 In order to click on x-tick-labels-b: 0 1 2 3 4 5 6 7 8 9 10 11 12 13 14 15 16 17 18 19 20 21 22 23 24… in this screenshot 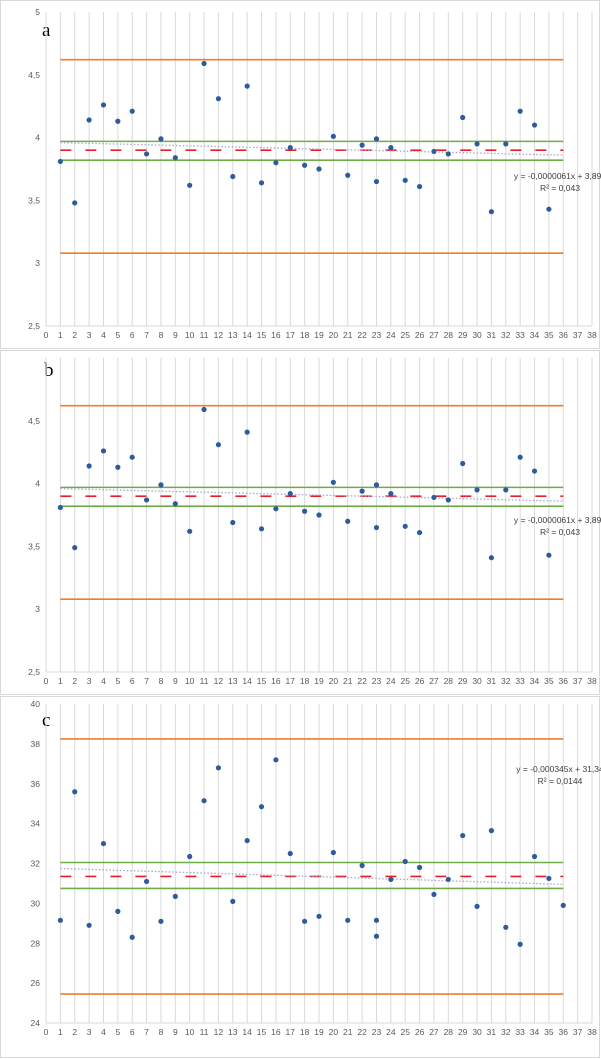, I will do `click(320, 681)`.